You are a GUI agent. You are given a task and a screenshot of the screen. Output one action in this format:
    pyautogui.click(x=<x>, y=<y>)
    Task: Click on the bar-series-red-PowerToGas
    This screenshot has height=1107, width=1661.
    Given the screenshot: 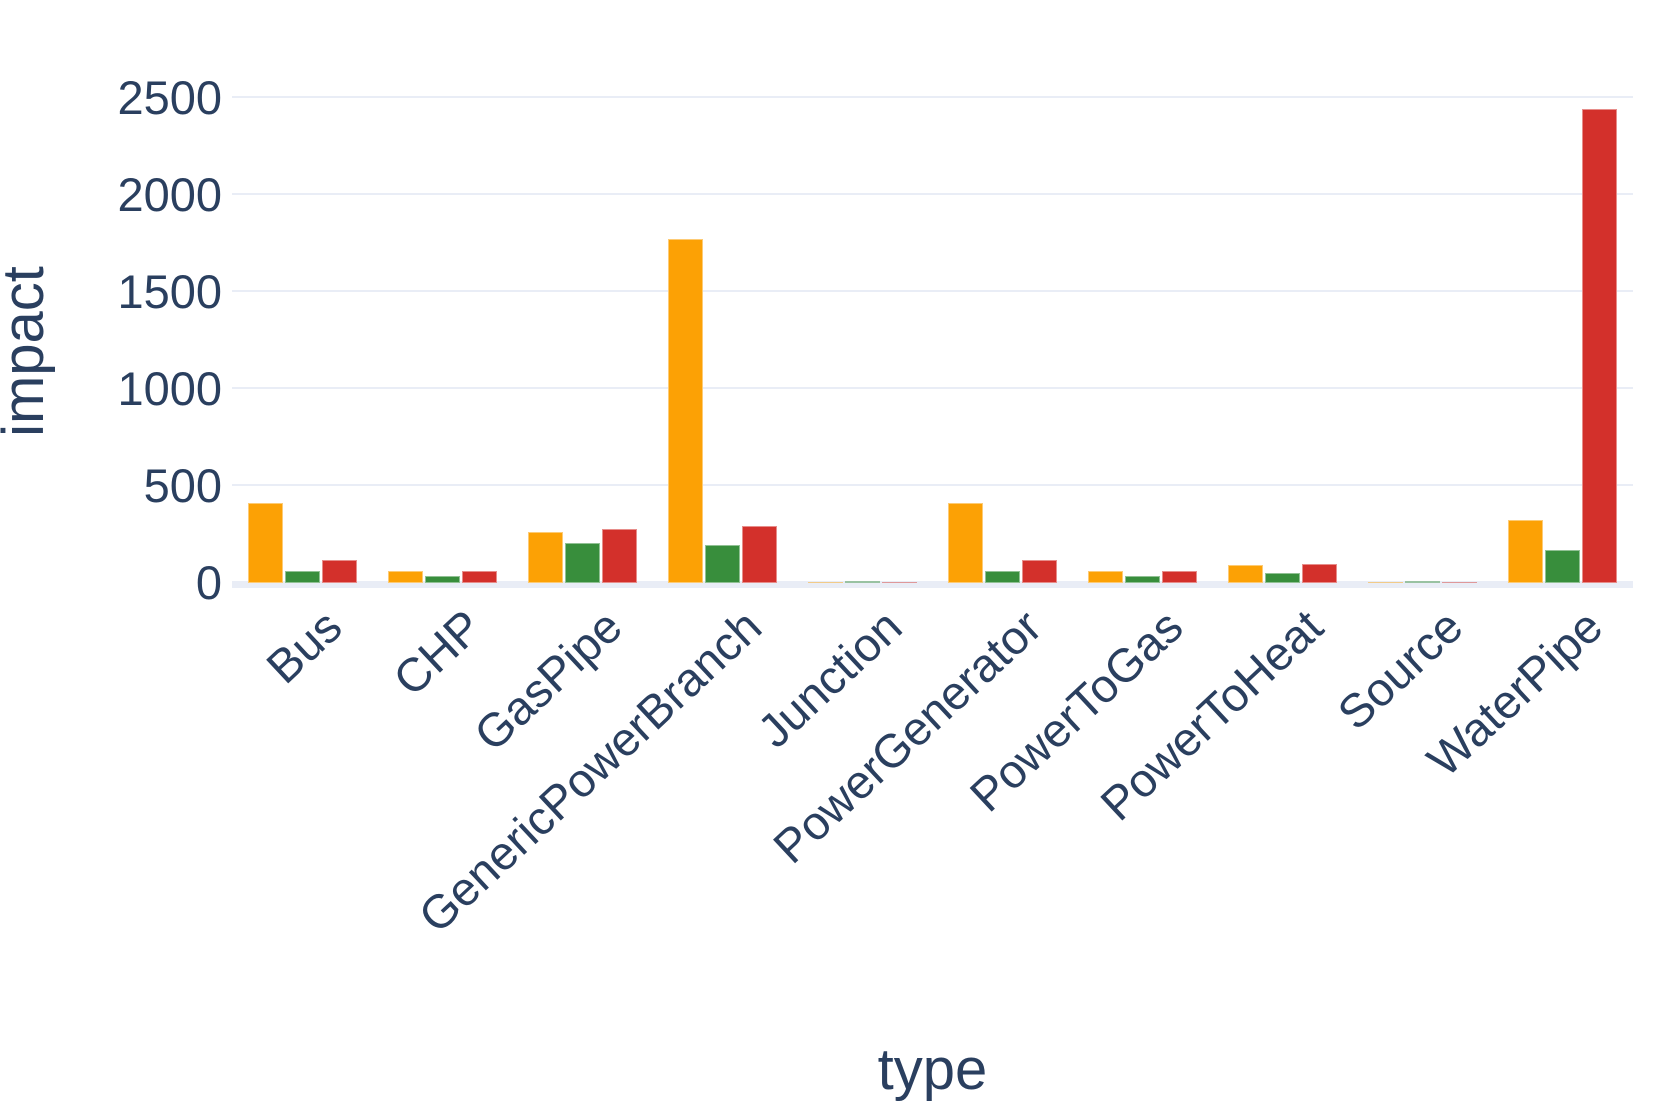 What is the action you would take?
    pyautogui.click(x=1179, y=577)
    